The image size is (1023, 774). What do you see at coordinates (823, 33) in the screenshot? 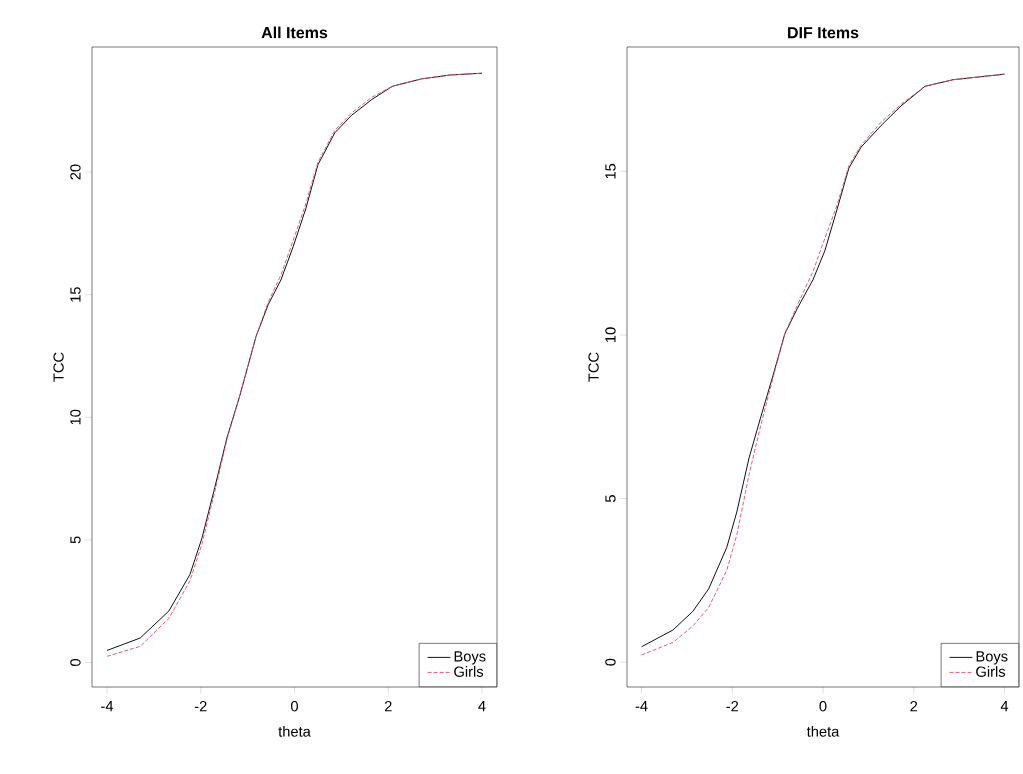
I see `chart-title: DIF Items` at bounding box center [823, 33].